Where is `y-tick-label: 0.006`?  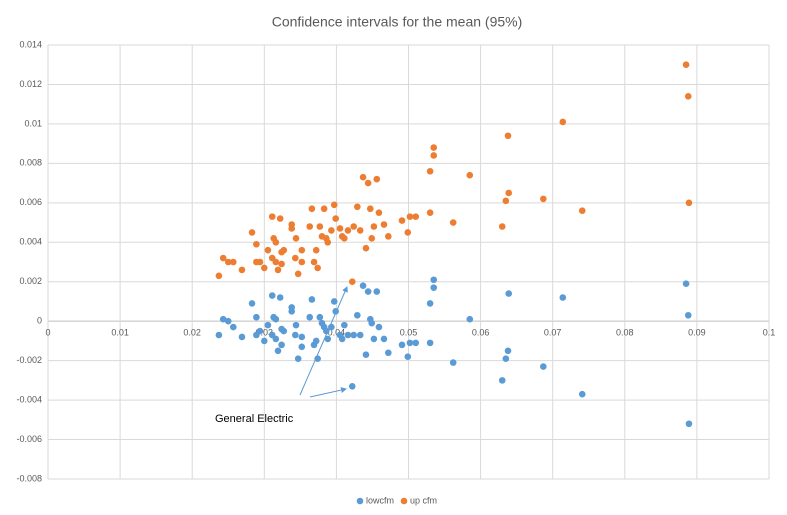
y-tick-label: 0.006 is located at coordinates (30, 202).